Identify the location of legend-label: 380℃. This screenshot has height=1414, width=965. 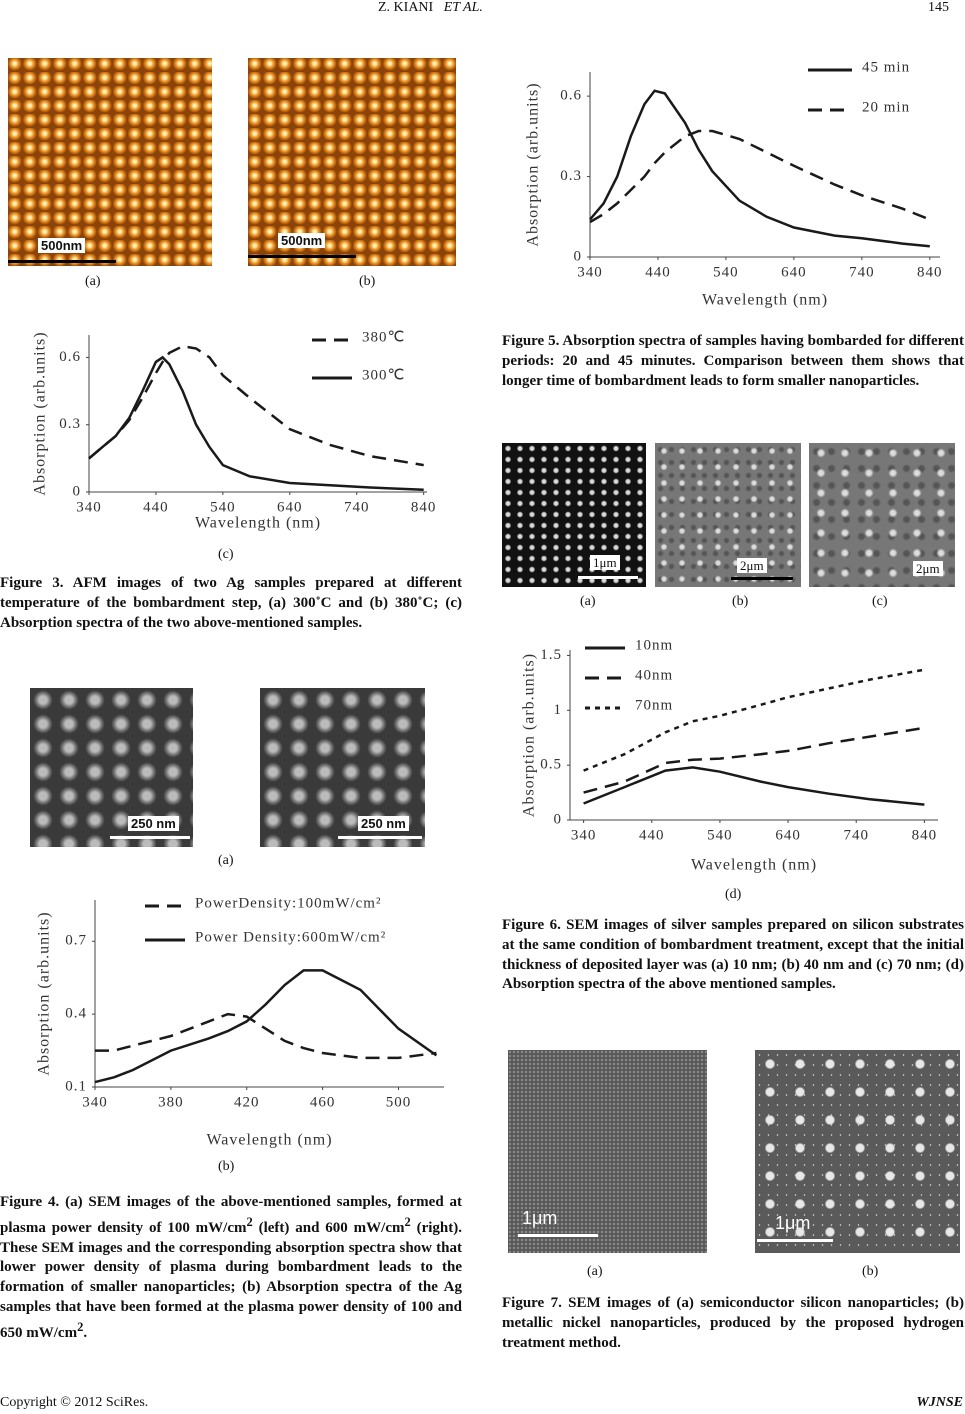
(383, 337).